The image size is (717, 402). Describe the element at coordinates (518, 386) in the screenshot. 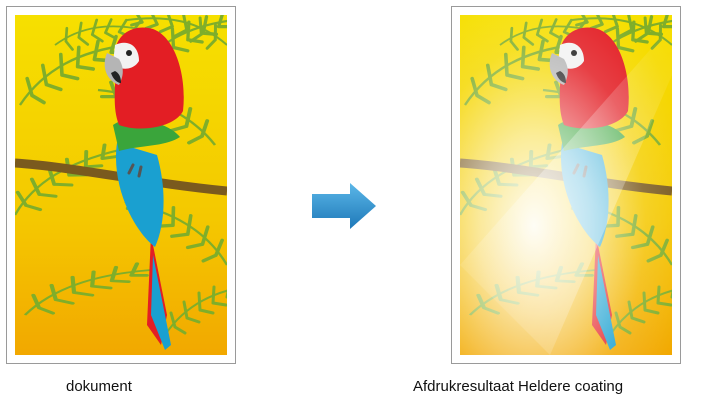

I see `result-caption: Afdrukresultaat Heldere coating` at that location.